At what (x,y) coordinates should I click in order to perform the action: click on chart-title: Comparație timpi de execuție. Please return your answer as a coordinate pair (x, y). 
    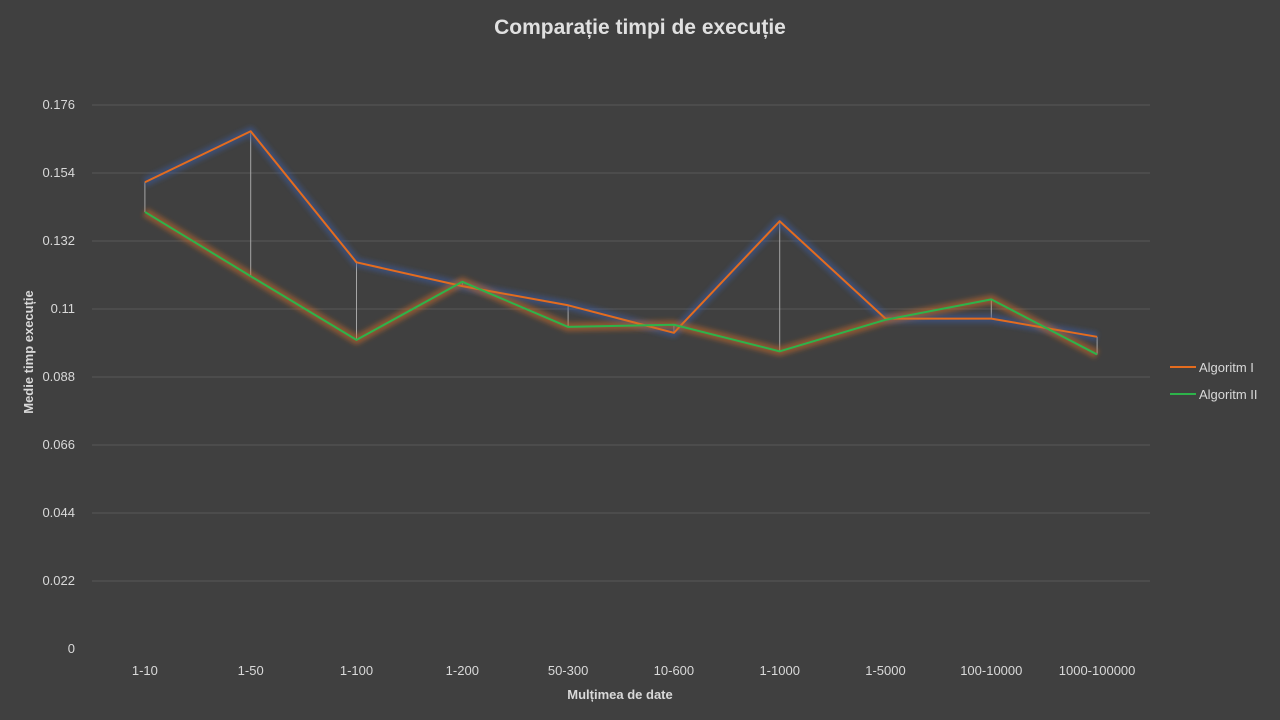
    Looking at the image, I should click on (640, 27).